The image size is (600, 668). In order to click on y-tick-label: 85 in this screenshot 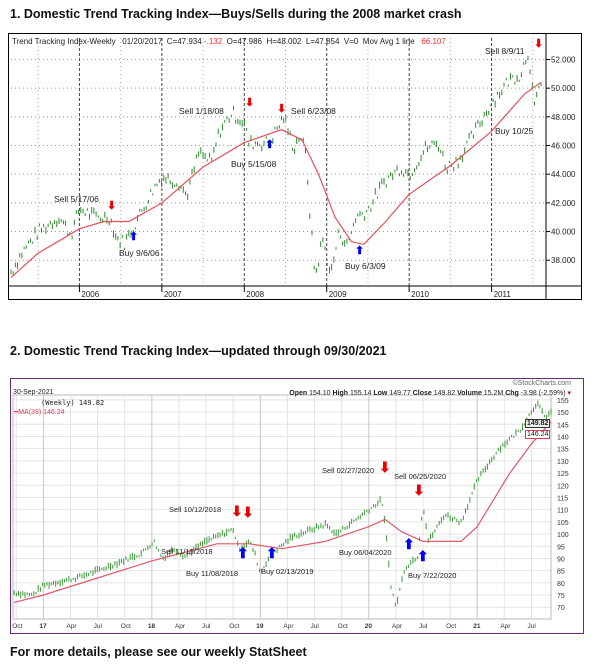, I will do `click(561, 572)`.